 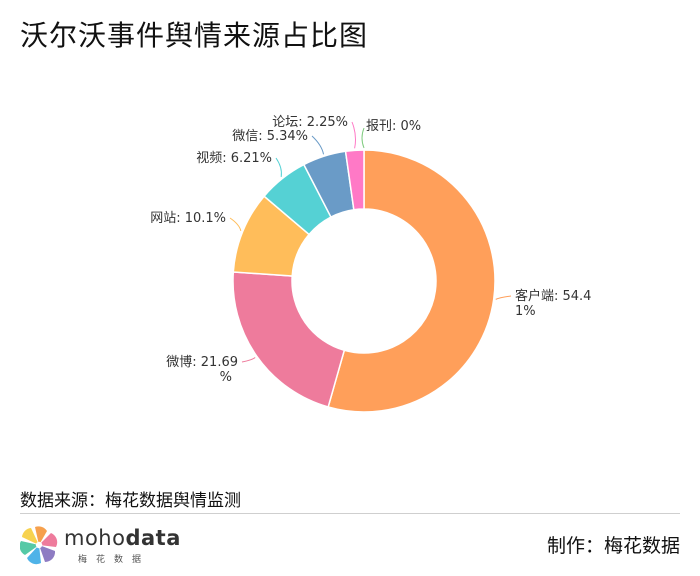 I want to click on slice-label-line: 视频: 6.21%, so click(x=234, y=158).